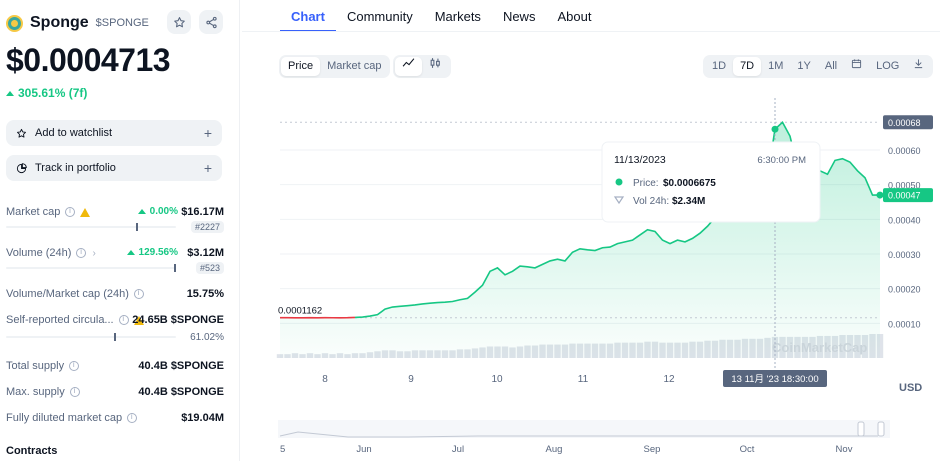 The image size is (940, 461). Describe the element at coordinates (574, 16) in the screenshot. I see `tab-about: About` at that location.